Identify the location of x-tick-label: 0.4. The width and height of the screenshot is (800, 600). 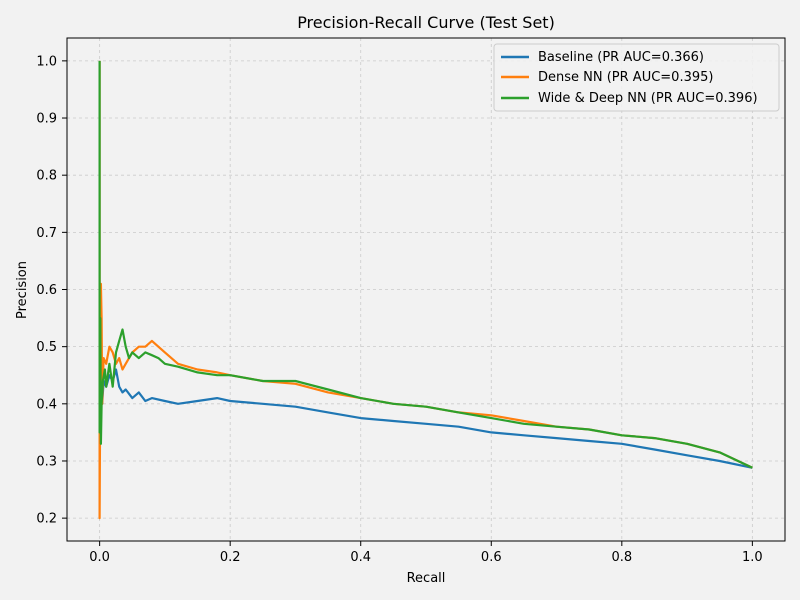
(360, 557).